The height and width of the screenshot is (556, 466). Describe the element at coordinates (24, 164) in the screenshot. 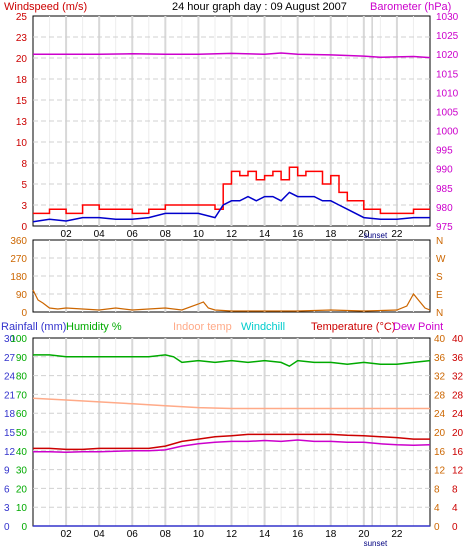

I see `windspeed-tick-label: 8` at that location.